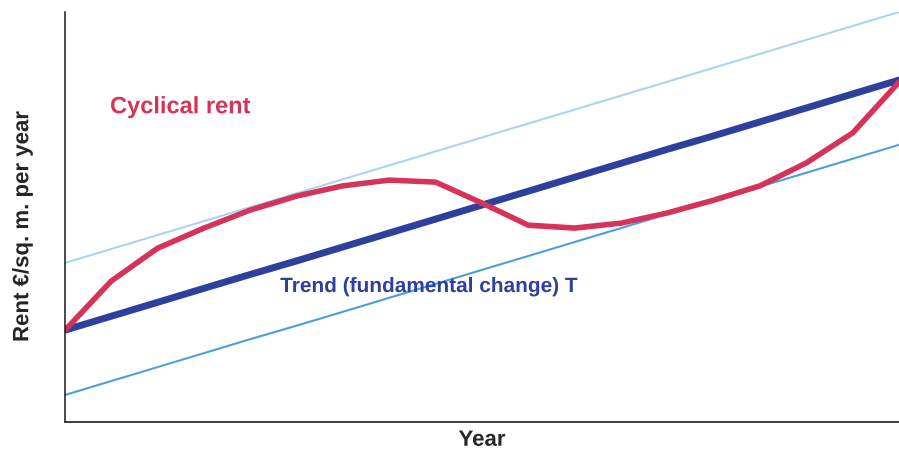 The width and height of the screenshot is (899, 453). Describe the element at coordinates (482, 438) in the screenshot. I see `x-axis-title: Year` at that location.